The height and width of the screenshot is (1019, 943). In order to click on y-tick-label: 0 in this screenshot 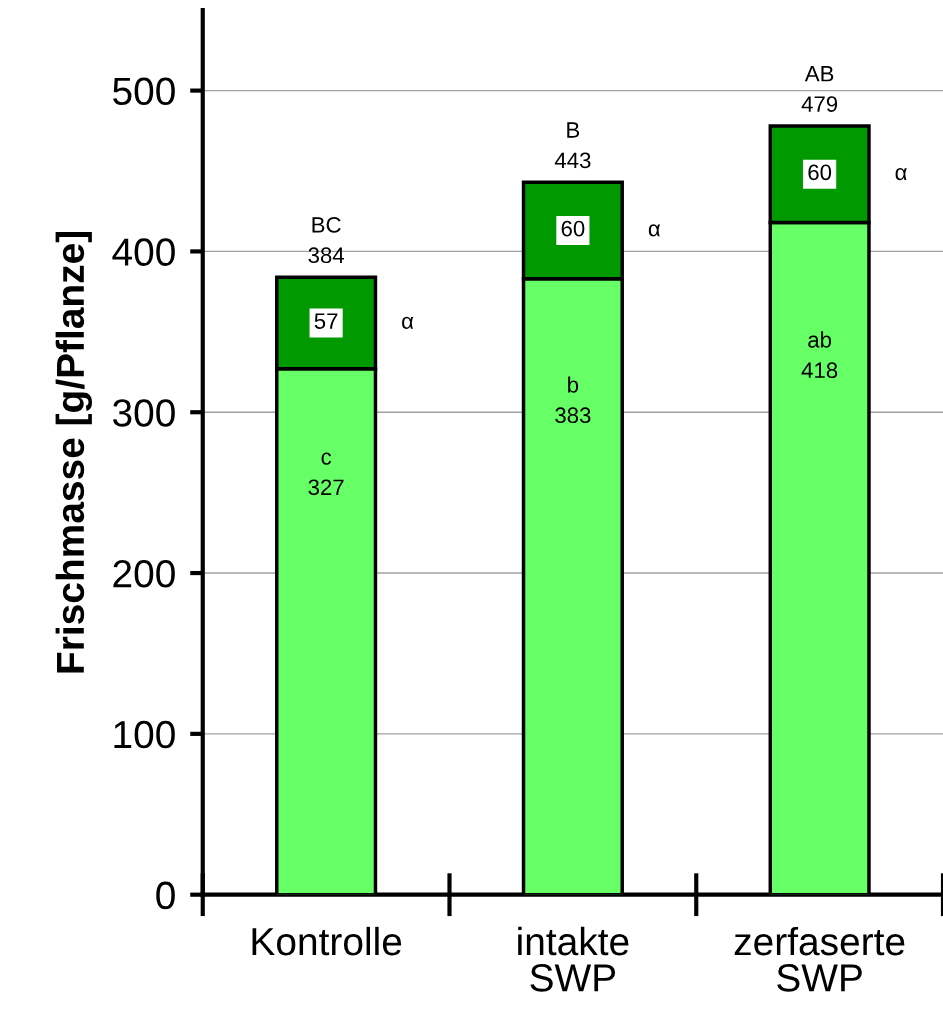, I will do `click(165, 895)`.